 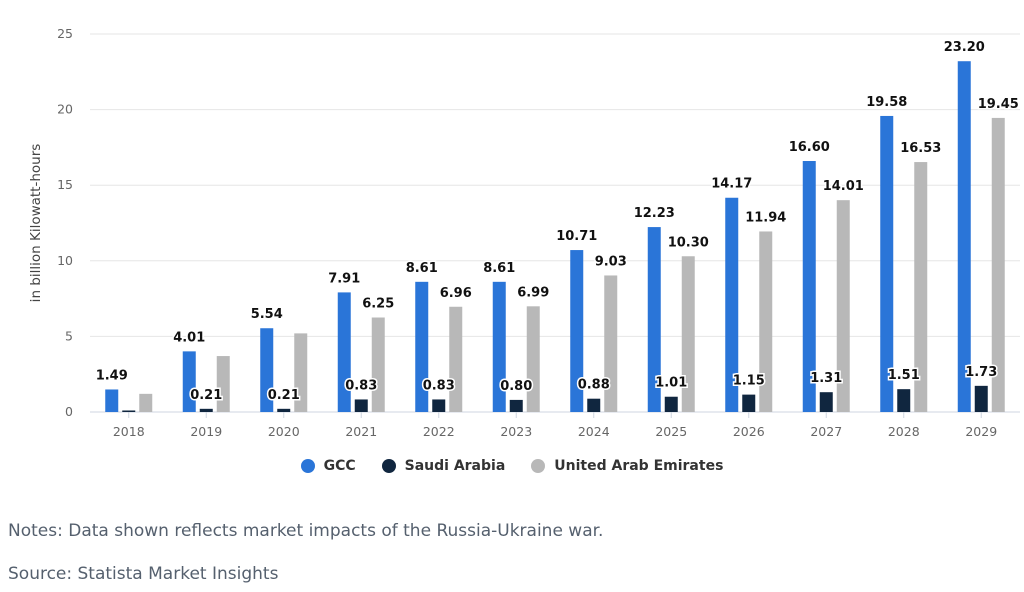 I want to click on y-axis-label: in billion Kilowatt-hours, so click(x=36, y=223).